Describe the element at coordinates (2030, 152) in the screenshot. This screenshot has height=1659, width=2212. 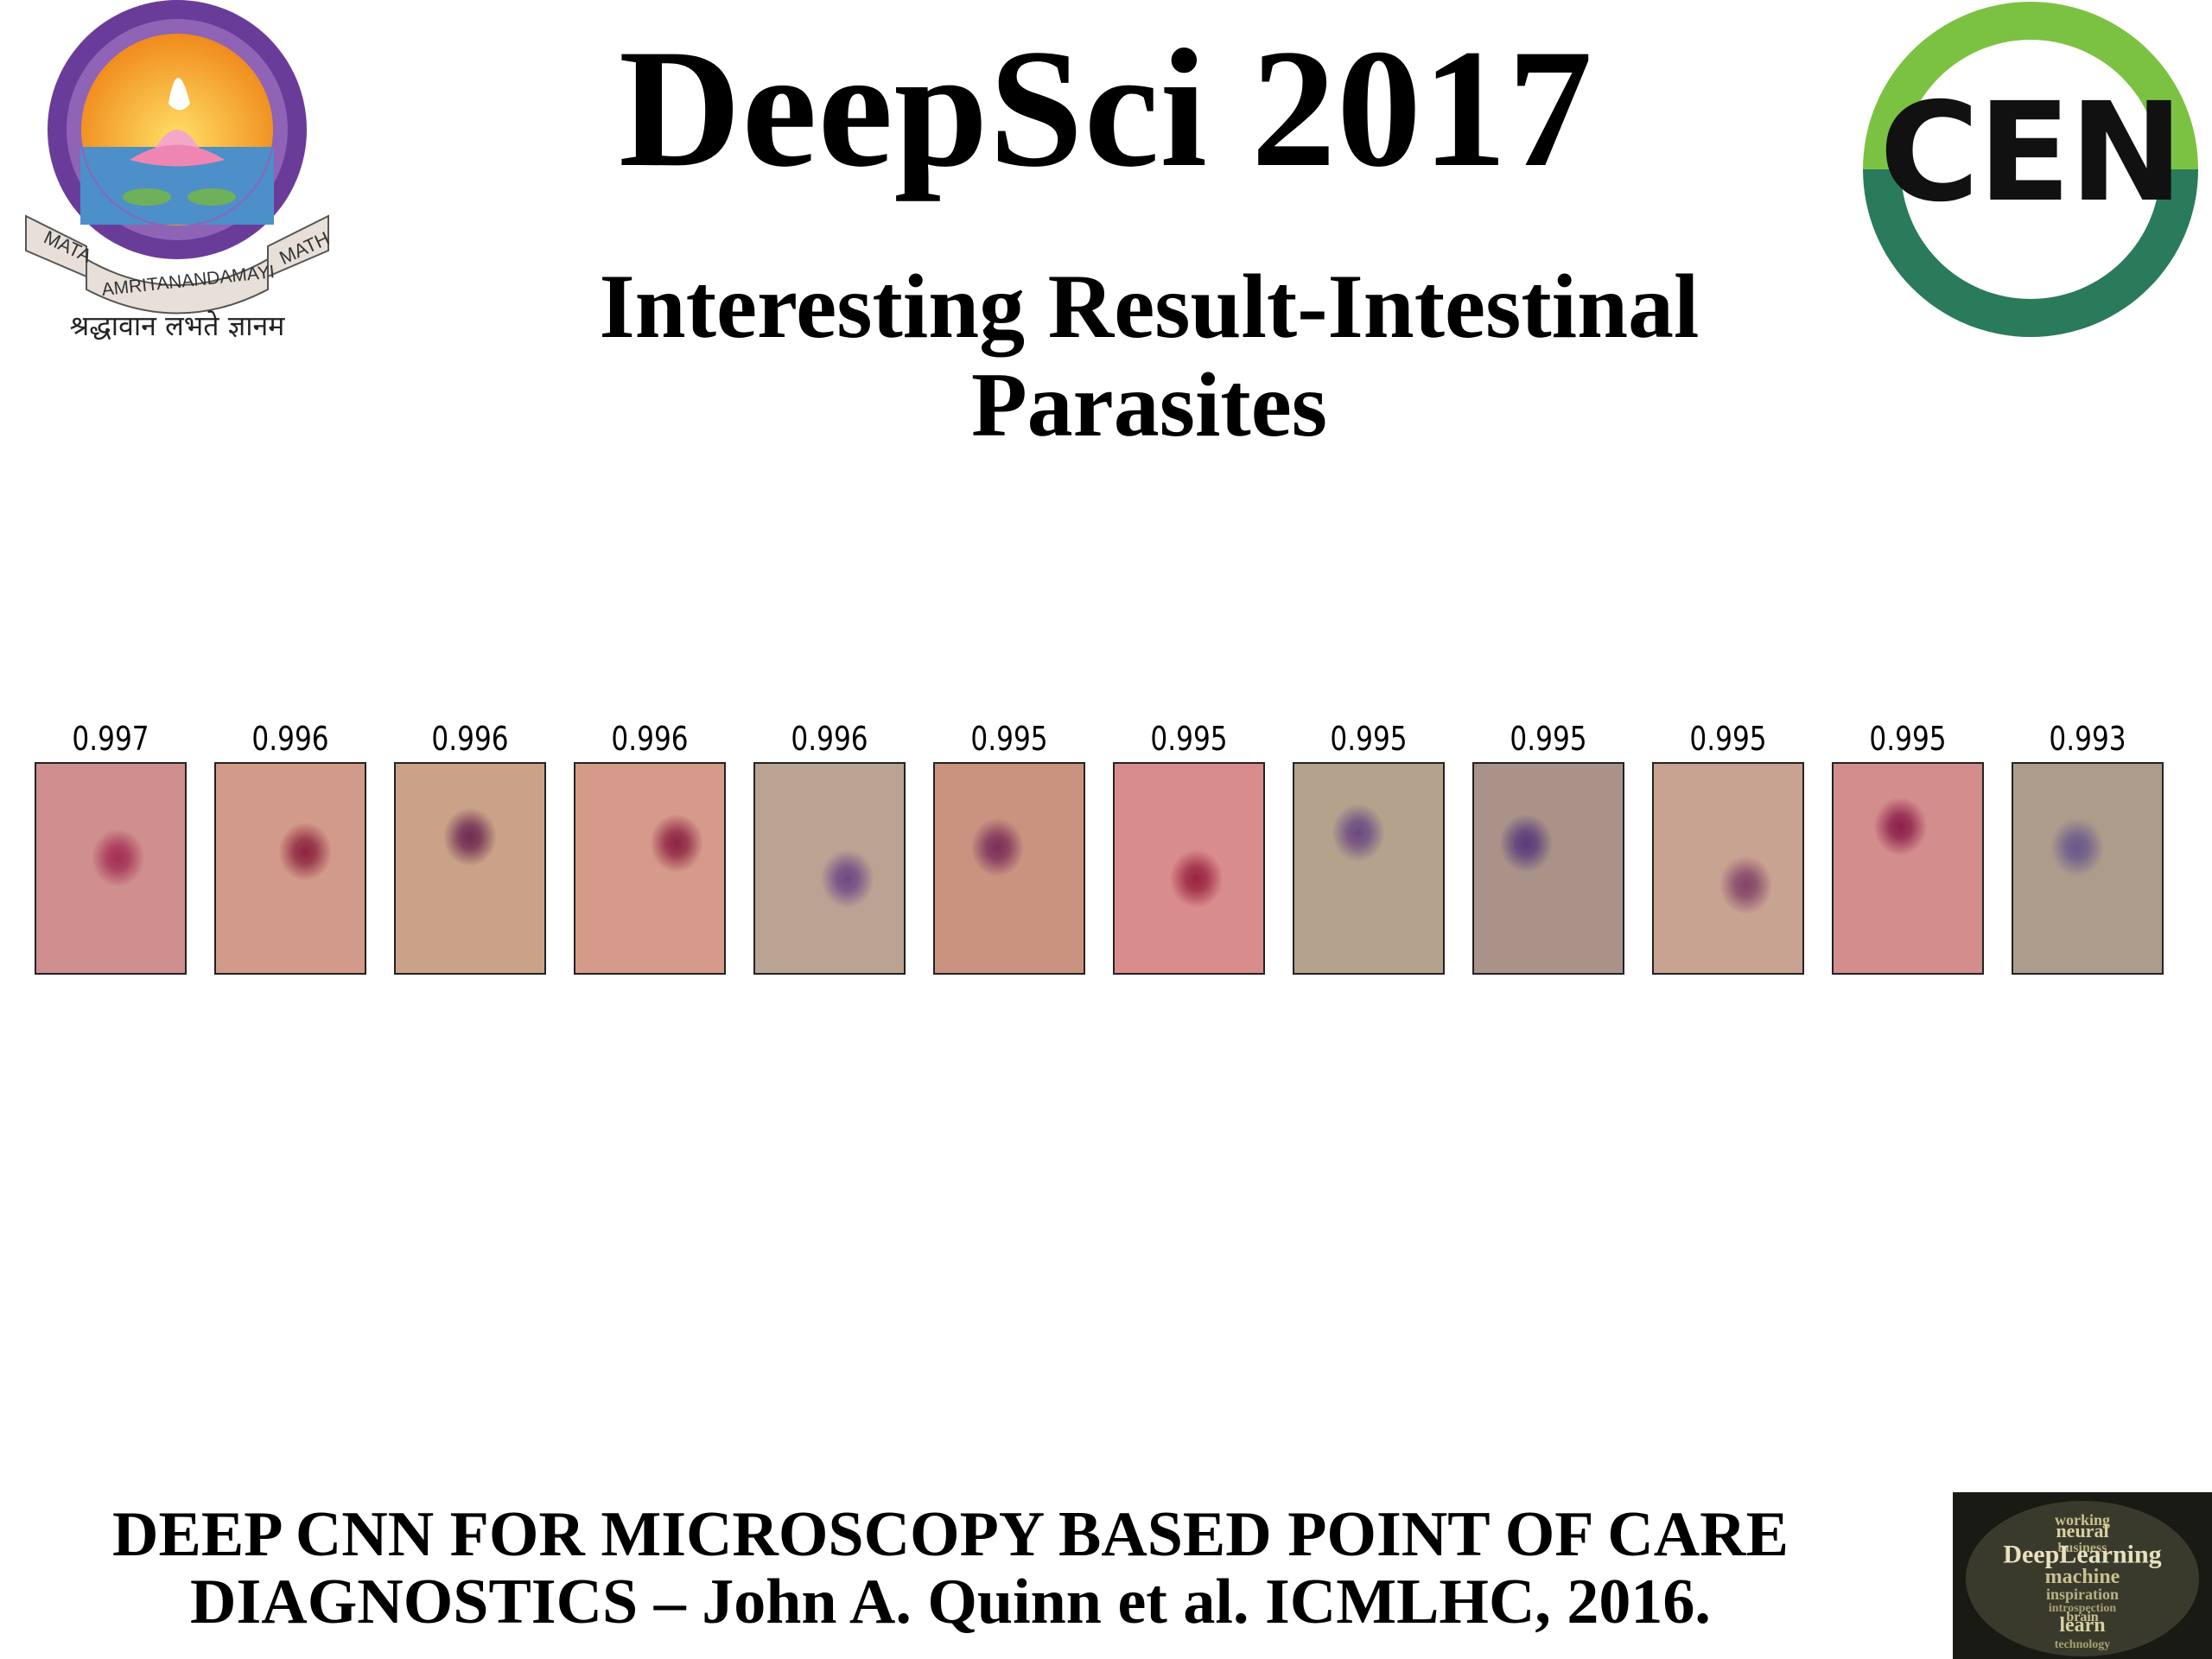
I see `cen-logo-text: CEN` at that location.